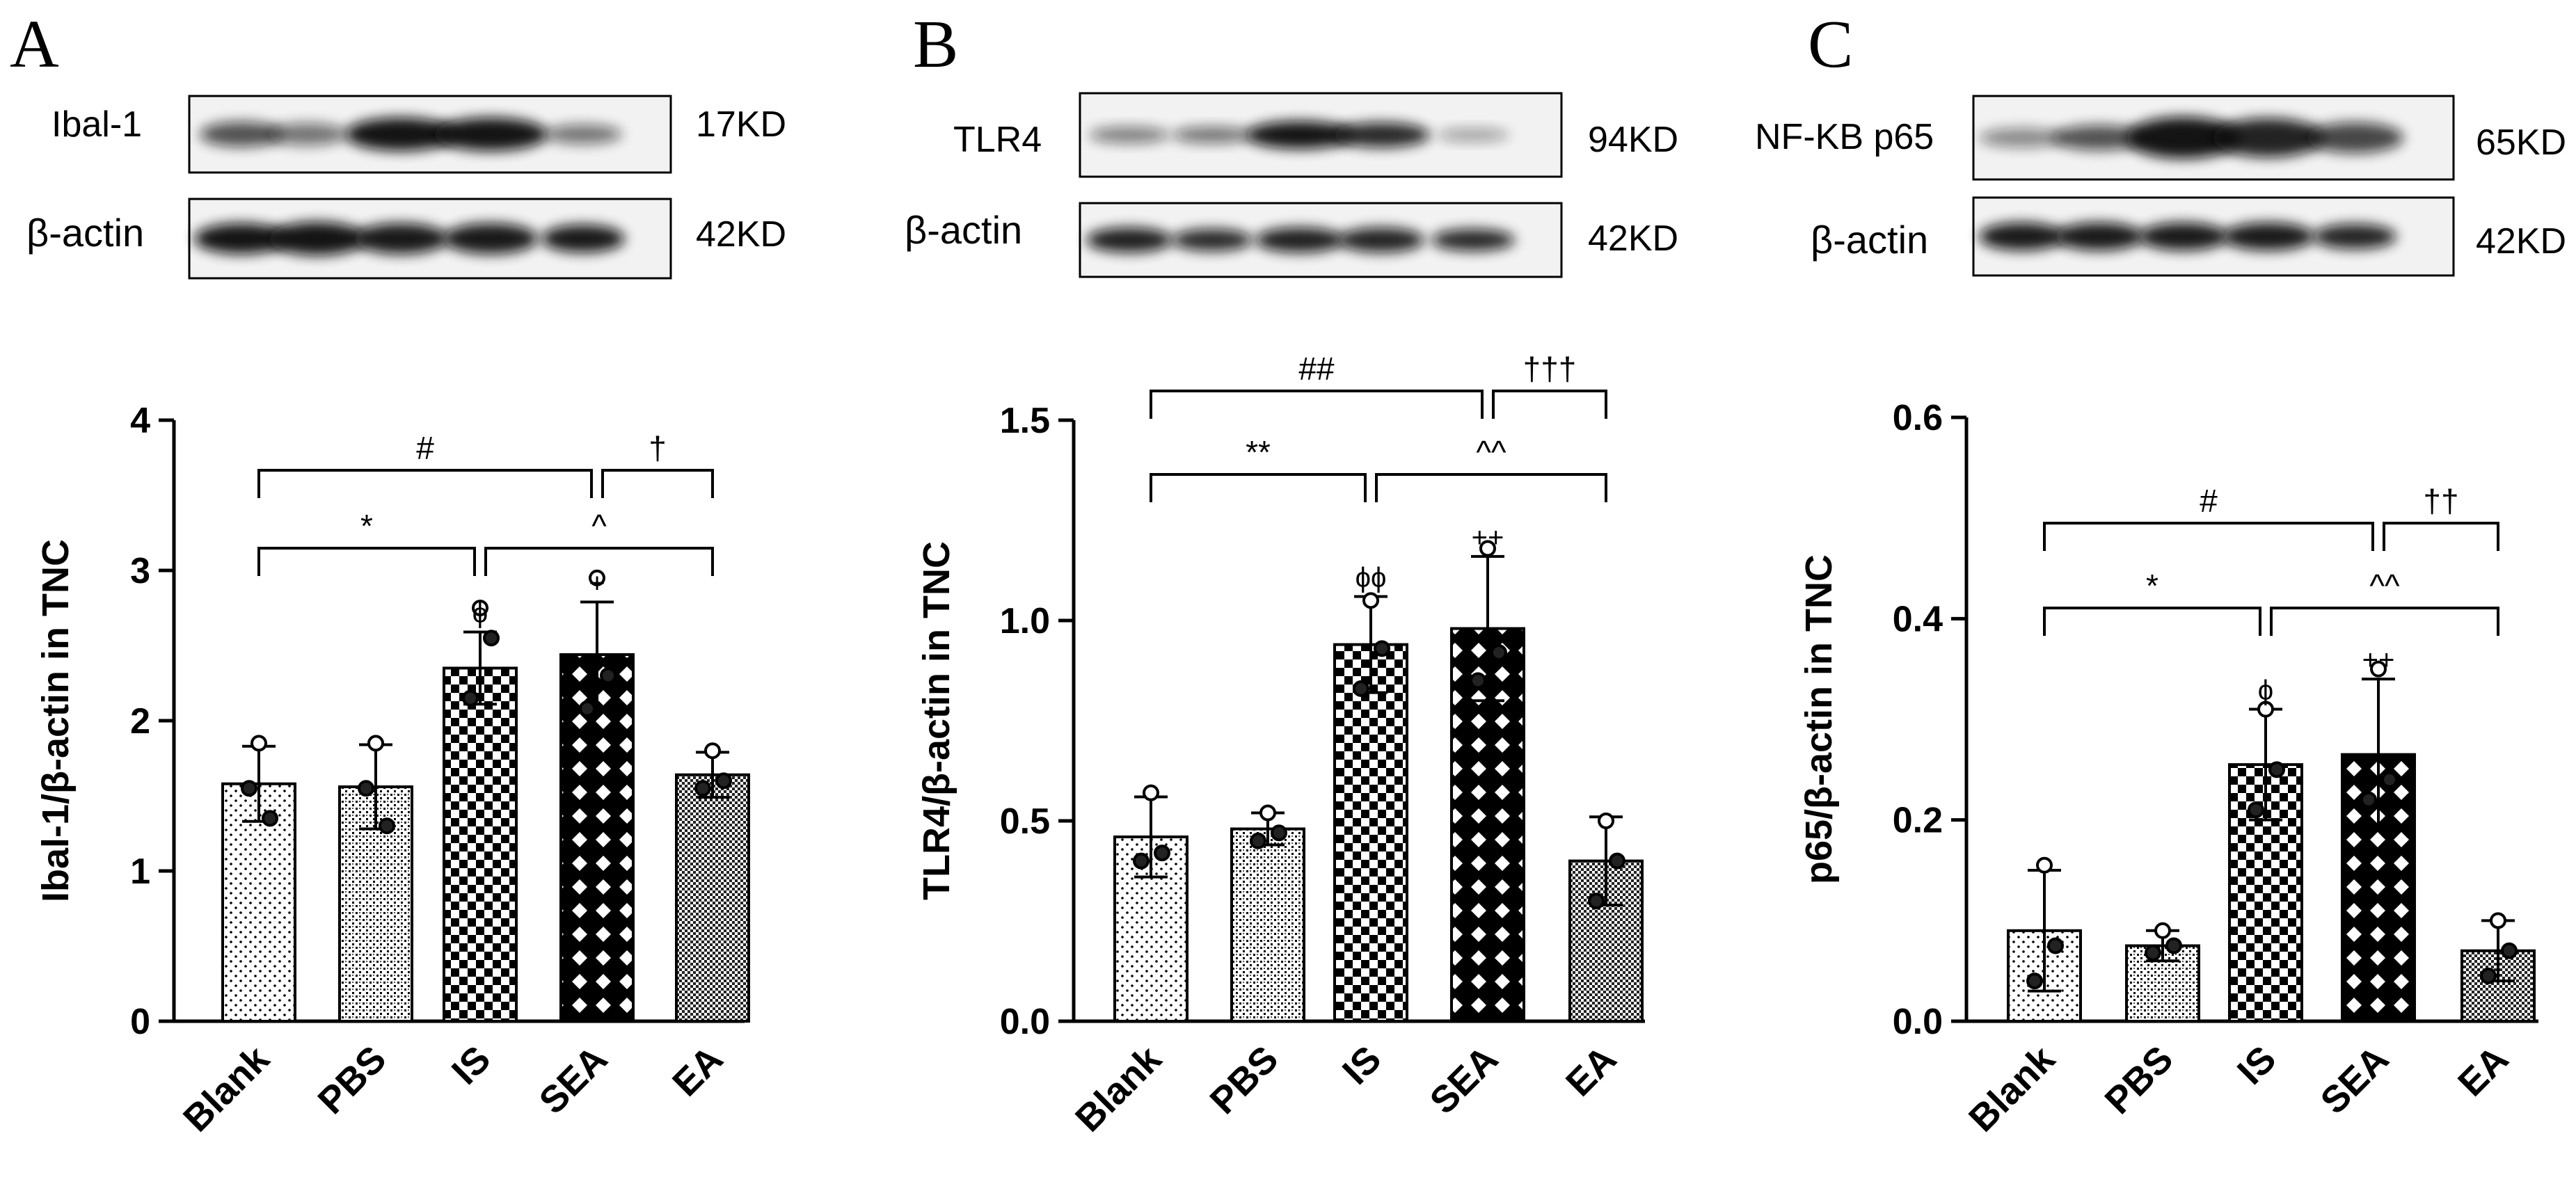 This screenshot has height=1184, width=2576. What do you see at coordinates (2265, 690) in the screenshot?
I see `chart-c-bar-mark: ϕ` at bounding box center [2265, 690].